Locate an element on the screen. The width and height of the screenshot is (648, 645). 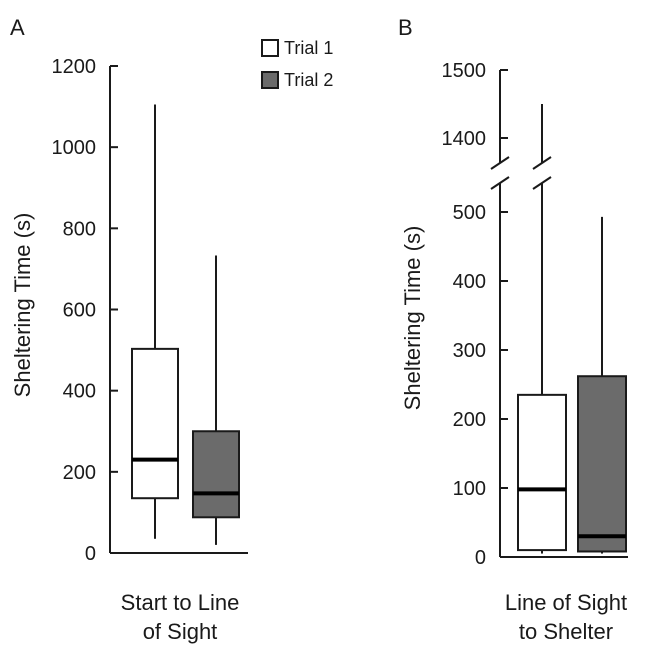
panel-a-y-tick-label: 600 is located at coordinates (79, 311).